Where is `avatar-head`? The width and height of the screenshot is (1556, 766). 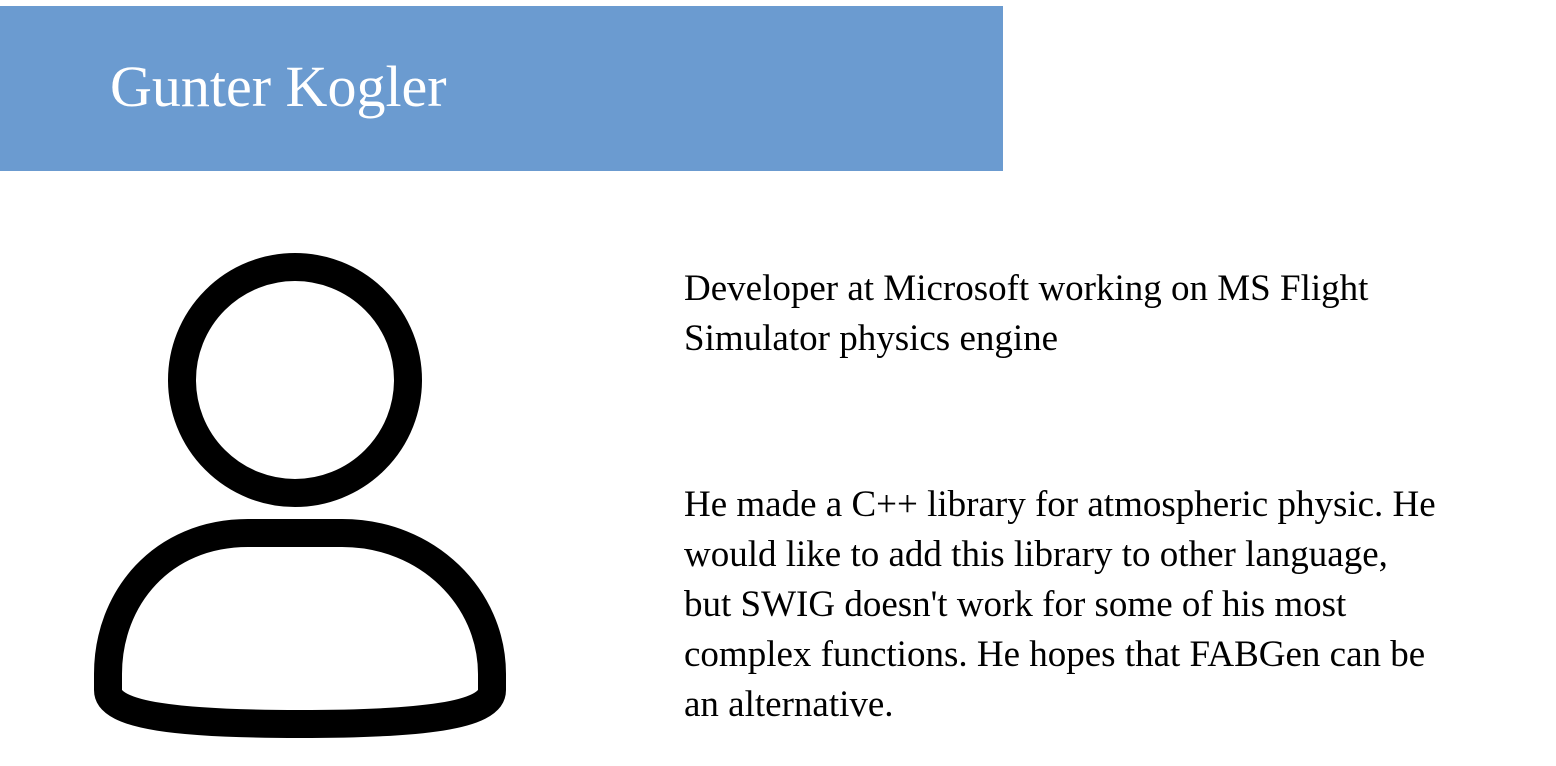
avatar-head is located at coordinates (295, 380).